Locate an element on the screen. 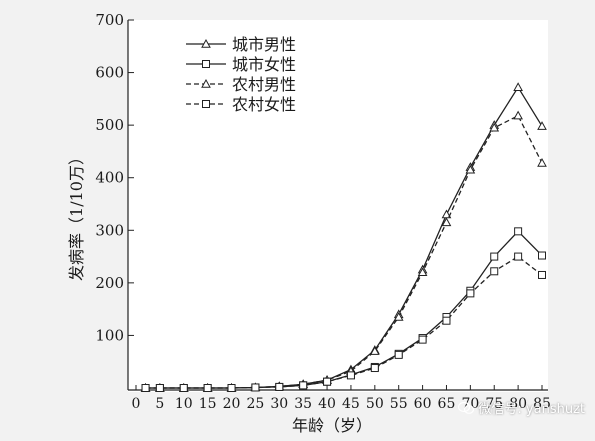 Image resolution: width=595 pixels, height=441 pixels. x-axis-label: 年龄（岁） is located at coordinates (332, 425).